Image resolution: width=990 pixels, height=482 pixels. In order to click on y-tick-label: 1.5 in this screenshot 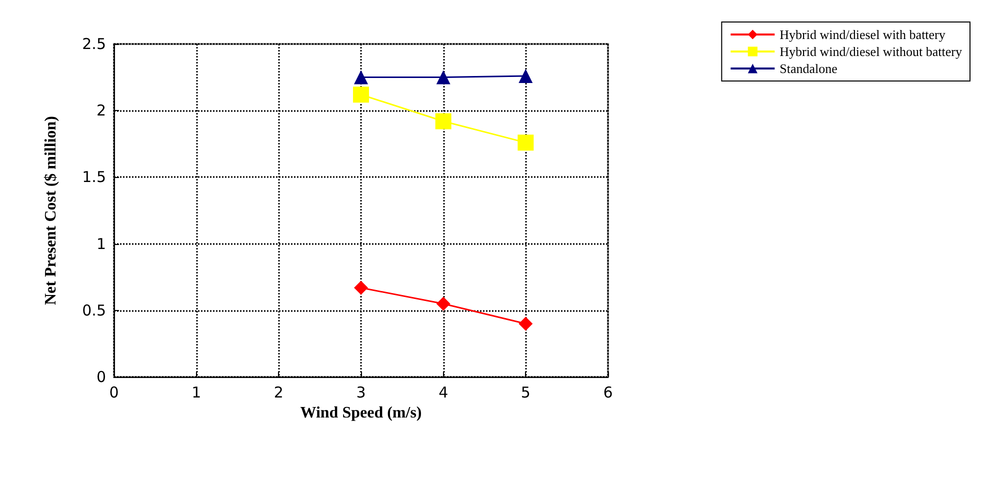, I will do `click(94, 177)`.